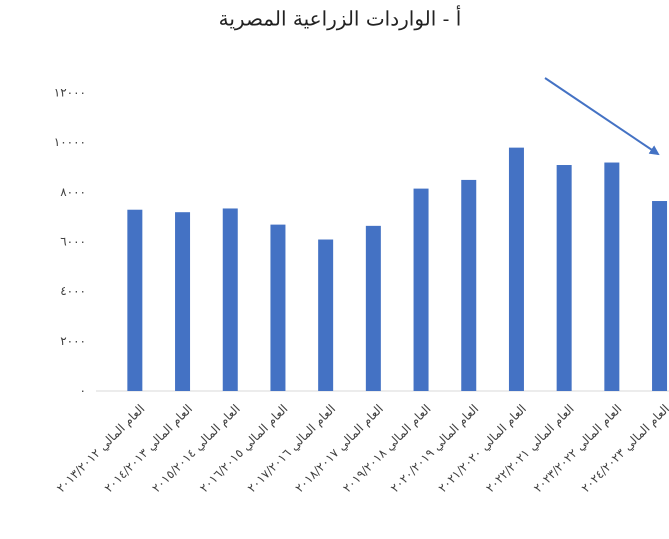  Describe the element at coordinates (292, 449) in the screenshot. I see `x-tick-label: العام المالي ٢٠١٧/٢٠١٦` at that location.